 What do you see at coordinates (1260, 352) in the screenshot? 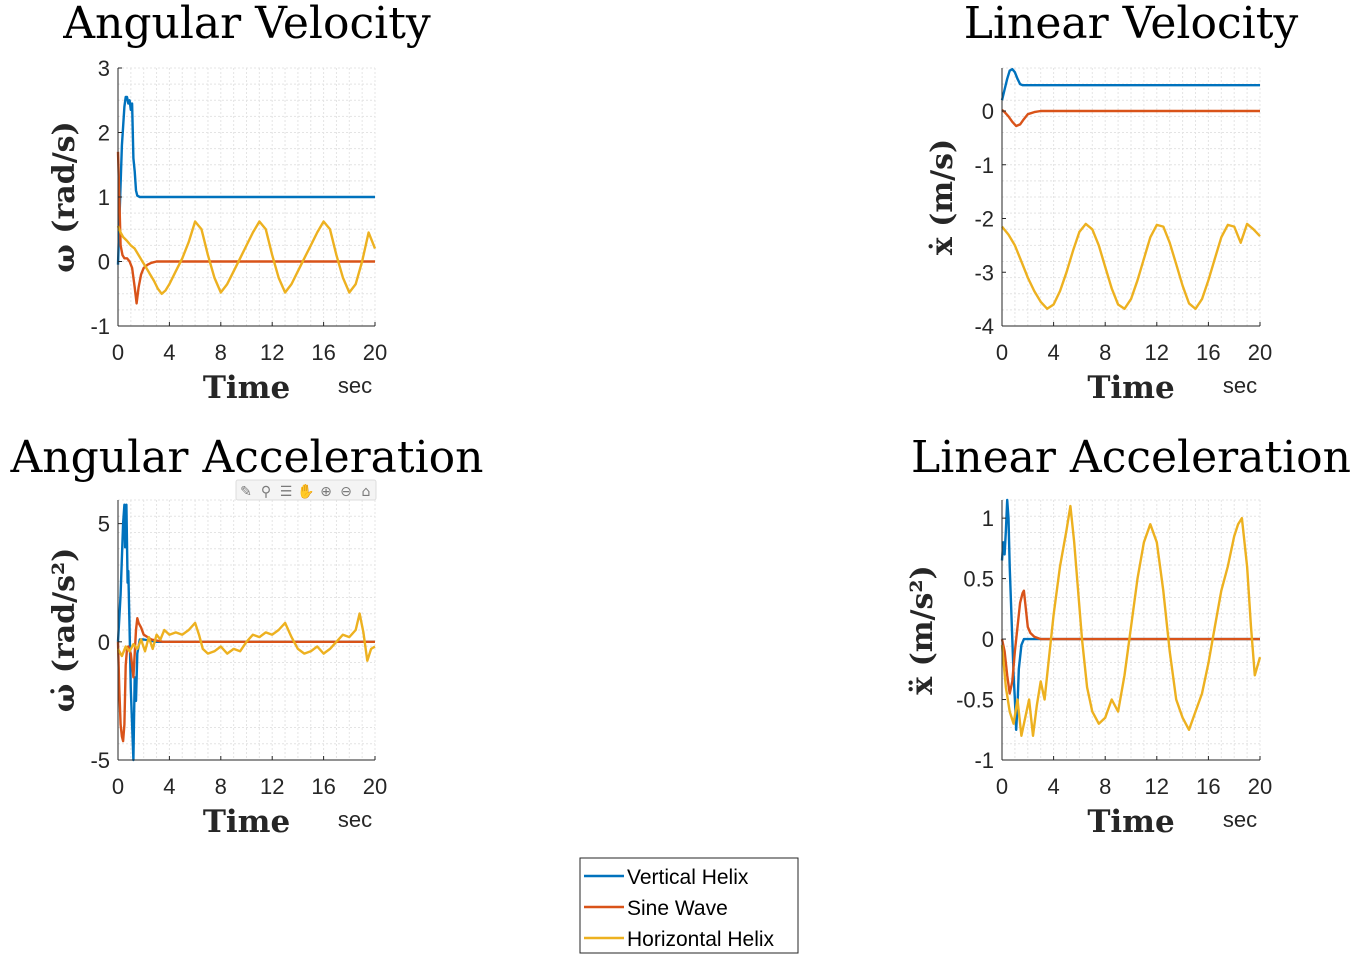
I see `linear-velocity-x-tick-label: 20` at bounding box center [1260, 352].